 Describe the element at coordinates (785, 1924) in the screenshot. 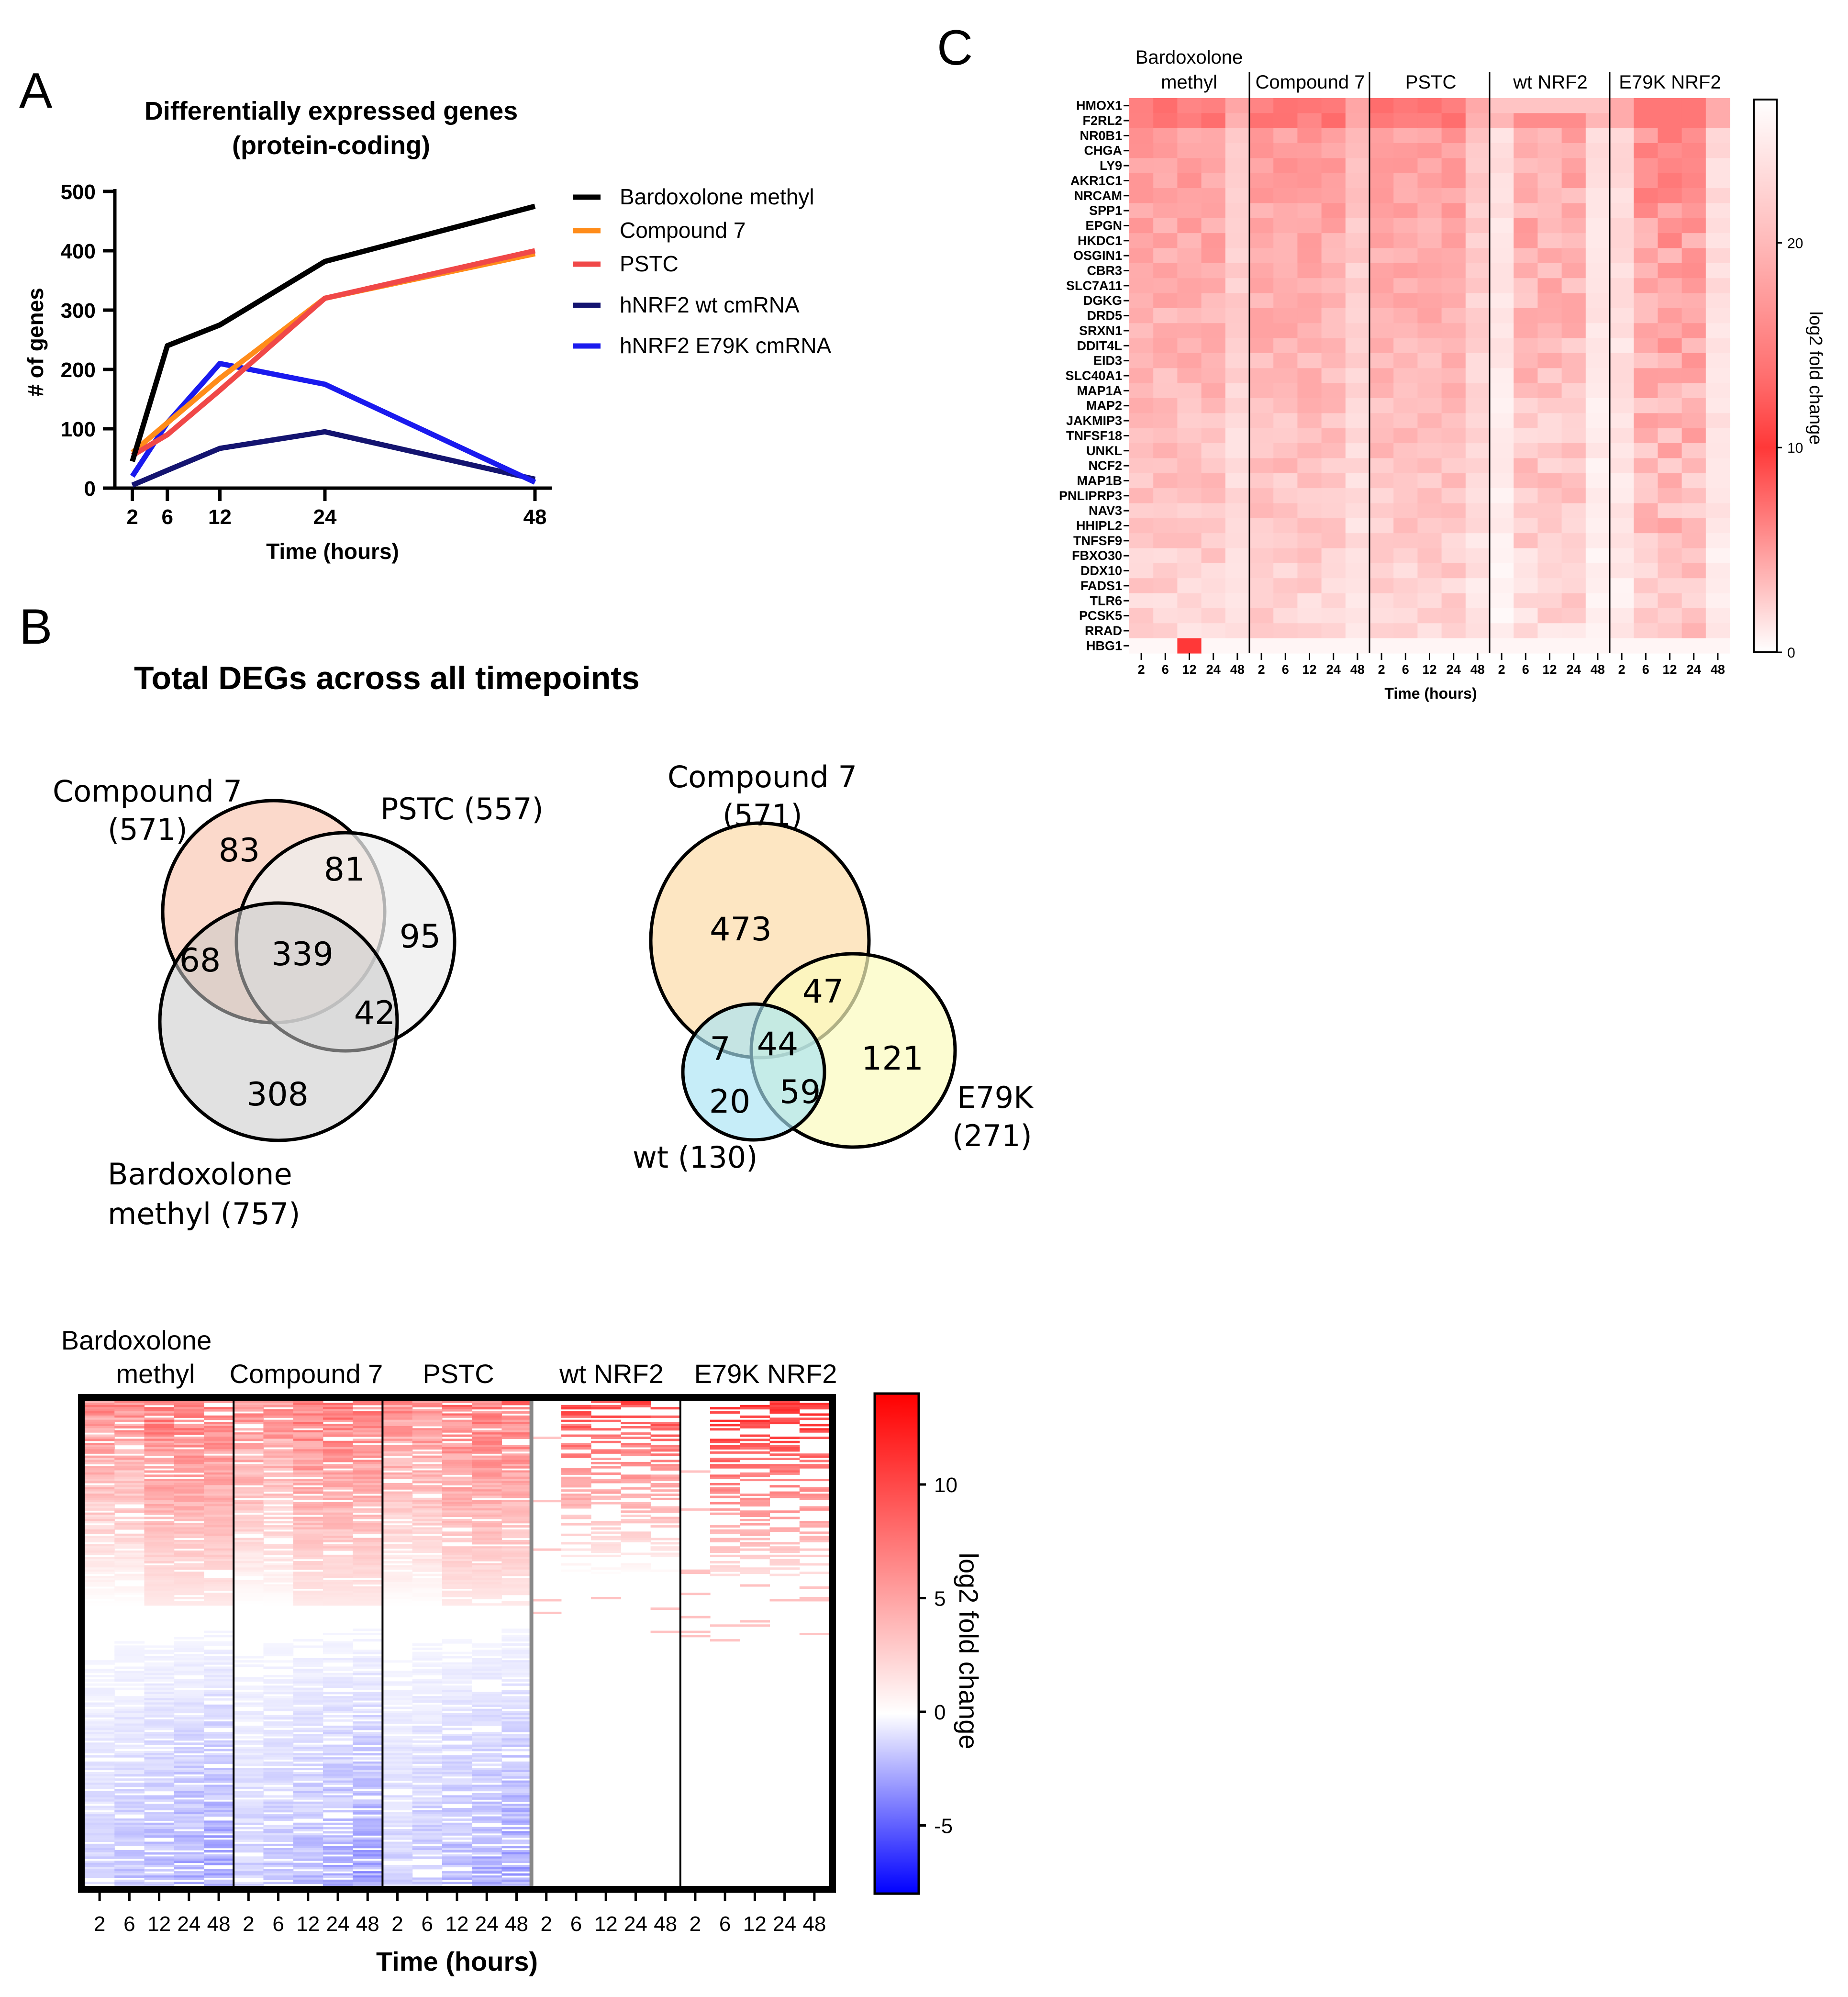

I see `heatmap-b-x-tick-label: 24` at that location.